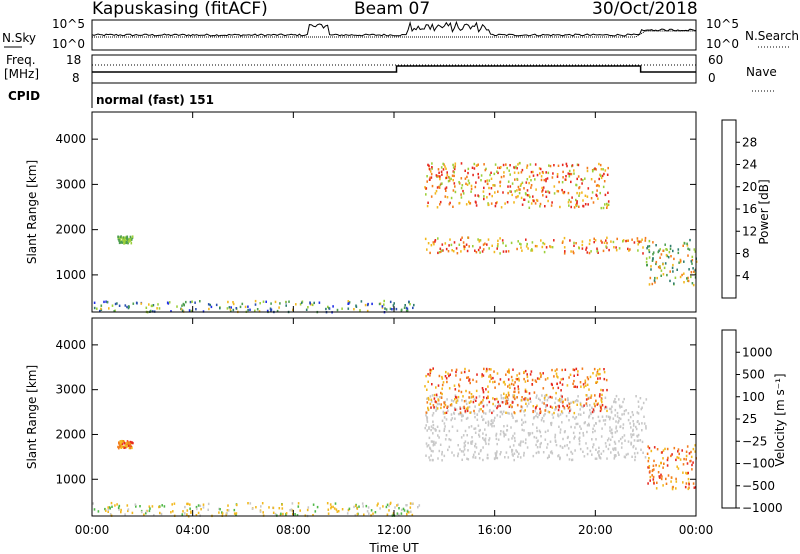 Image resolution: width=800 pixels, height=554 pixels. Describe the element at coordinates (70, 479) in the screenshot. I see `y-tick-label: 1000` at that location.